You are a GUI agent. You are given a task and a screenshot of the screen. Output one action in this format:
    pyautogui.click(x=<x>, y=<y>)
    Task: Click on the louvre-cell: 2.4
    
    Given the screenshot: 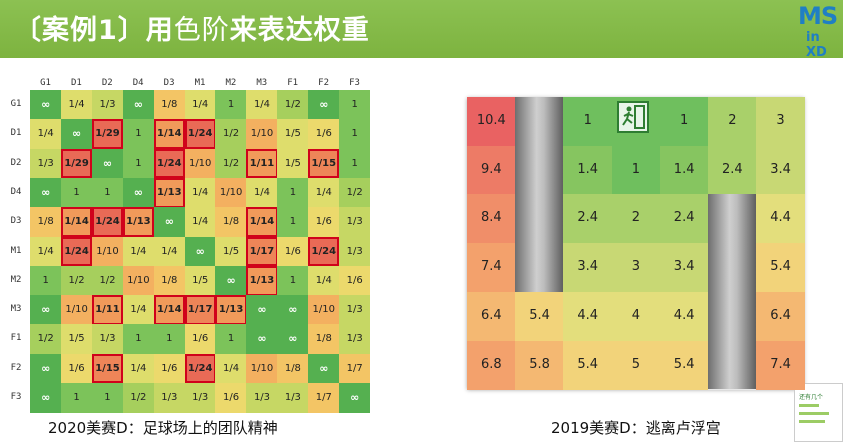 What is the action you would take?
    pyautogui.click(x=588, y=219)
    